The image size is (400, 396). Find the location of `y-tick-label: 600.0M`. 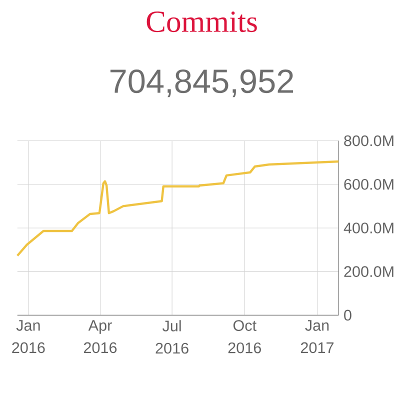

y-tick-label: 600.0M is located at coordinates (369, 184).